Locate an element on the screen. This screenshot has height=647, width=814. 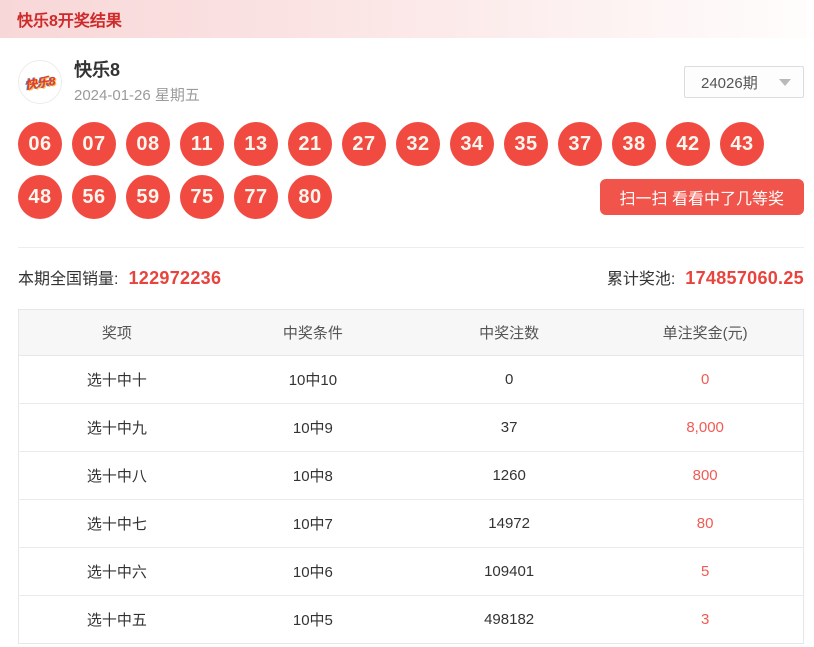
sales-value: 122972236 is located at coordinates (175, 278).